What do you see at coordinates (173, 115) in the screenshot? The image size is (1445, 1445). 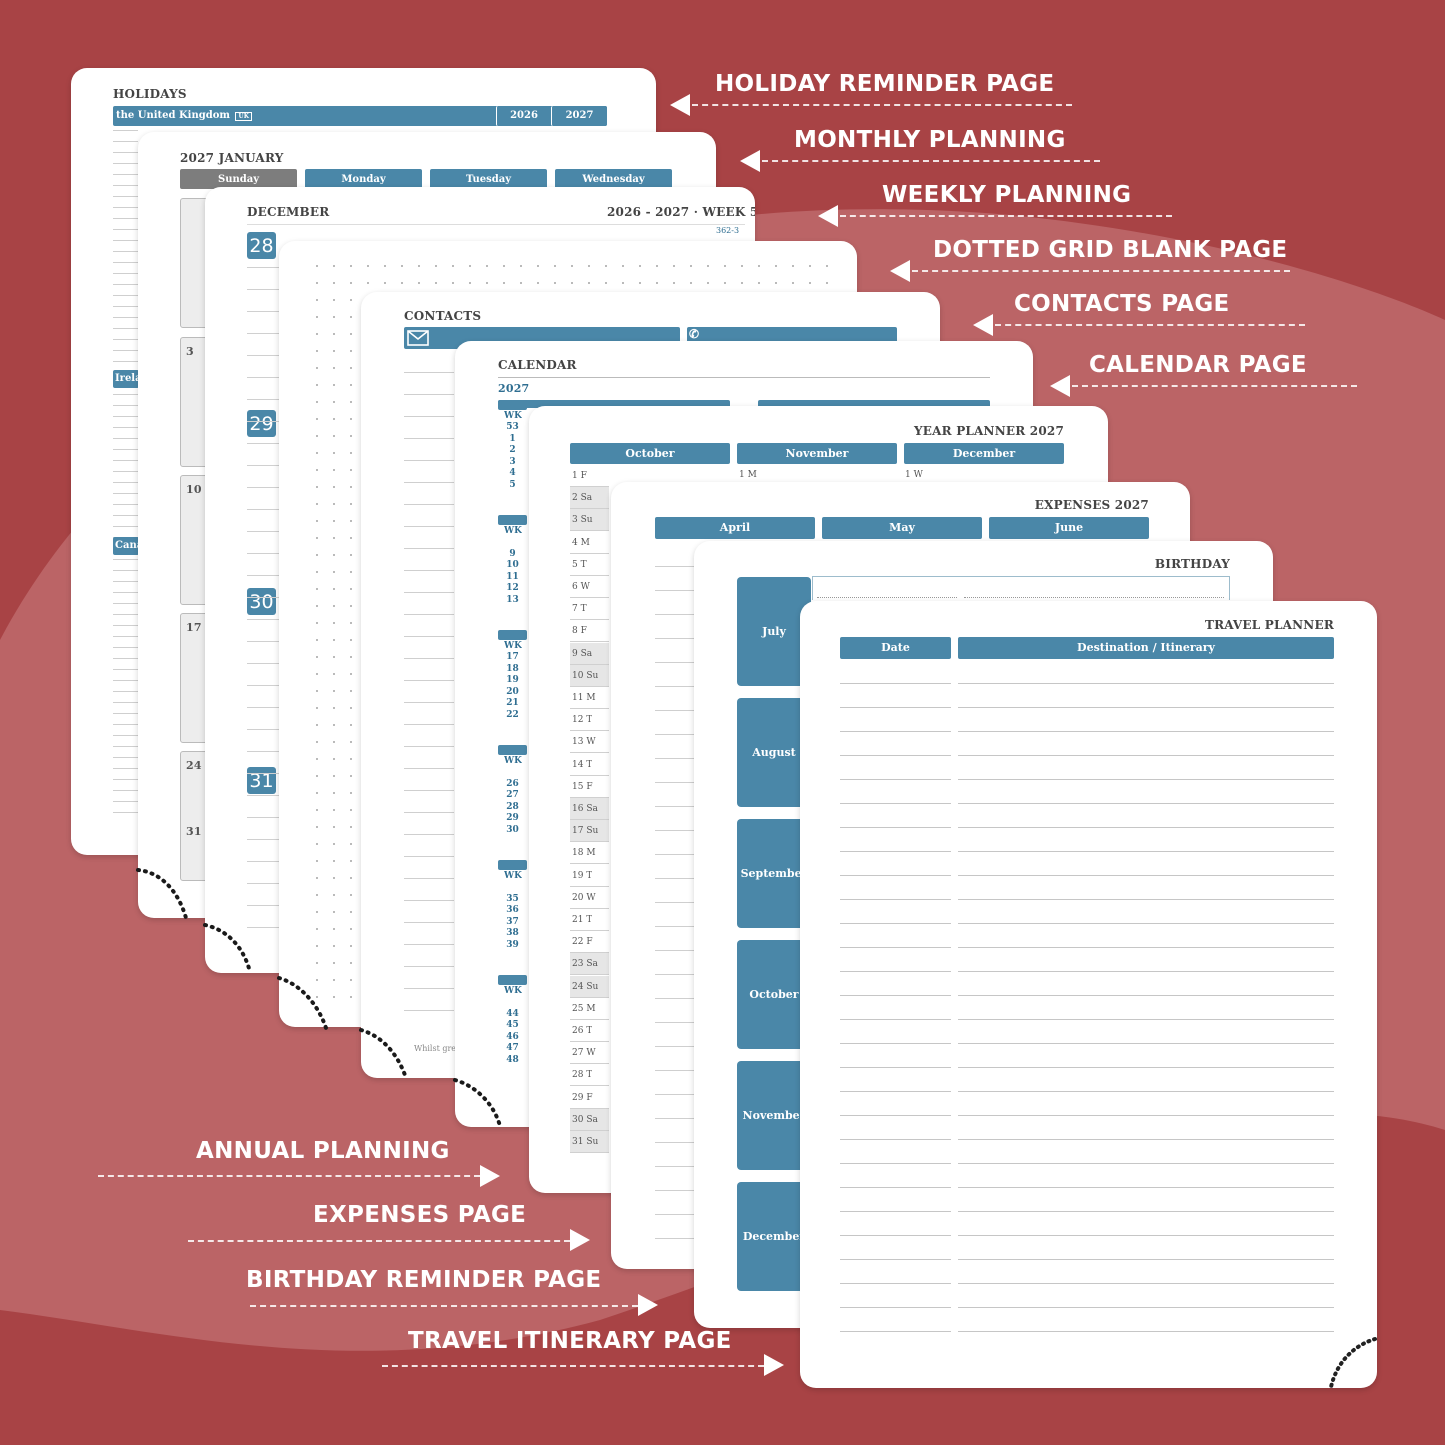 I see `country-name: the United Kingdom` at bounding box center [173, 115].